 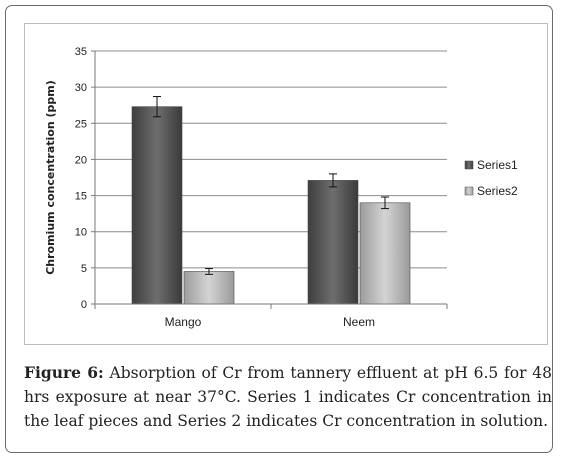 What do you see at coordinates (497, 165) in the screenshot?
I see `legend-label: Series1` at bounding box center [497, 165].